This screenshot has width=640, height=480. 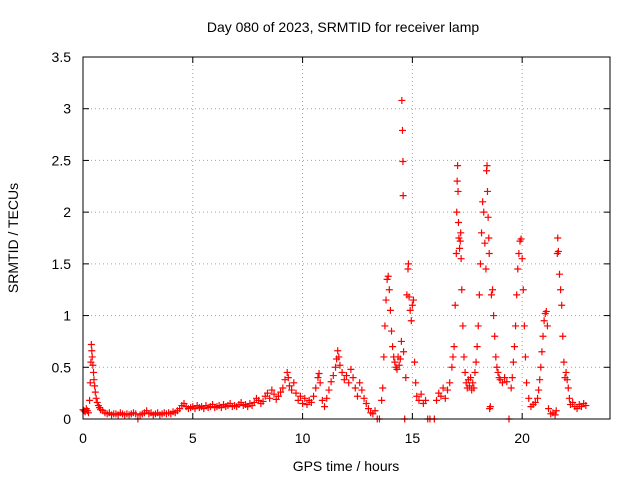 I want to click on y-tick-label: 2.5, so click(x=62, y=160).